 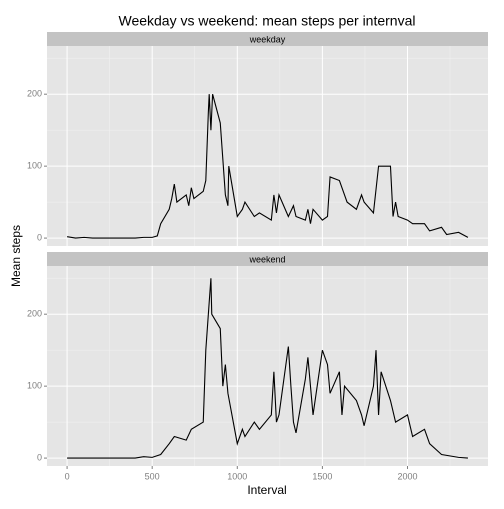 What do you see at coordinates (237, 476) in the screenshot?
I see `x-tick-label: 1000` at bounding box center [237, 476].